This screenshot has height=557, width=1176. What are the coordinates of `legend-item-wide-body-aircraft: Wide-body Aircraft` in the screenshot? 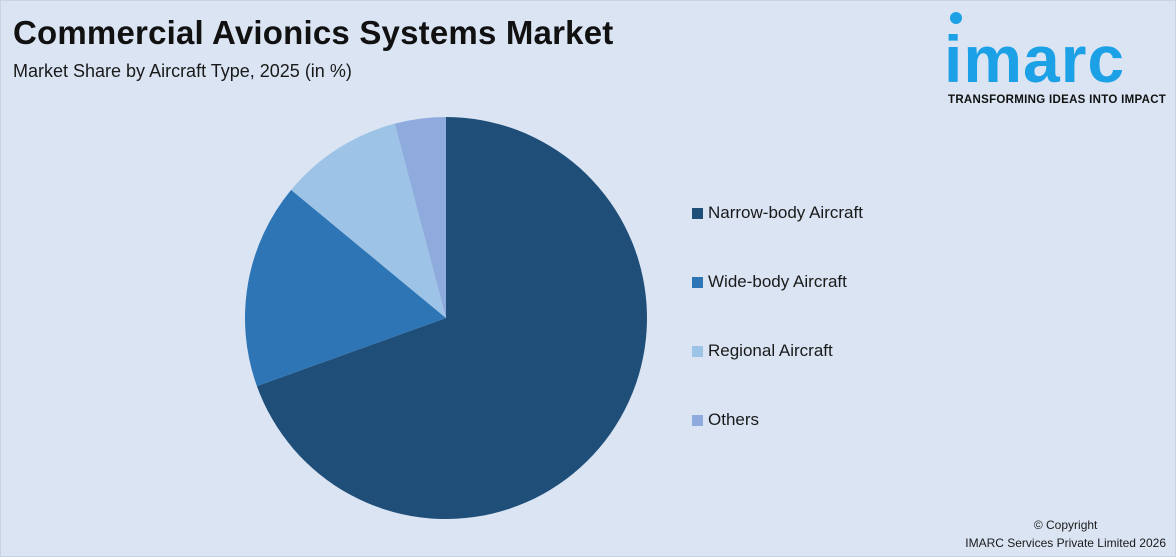 It's located at (769, 282).